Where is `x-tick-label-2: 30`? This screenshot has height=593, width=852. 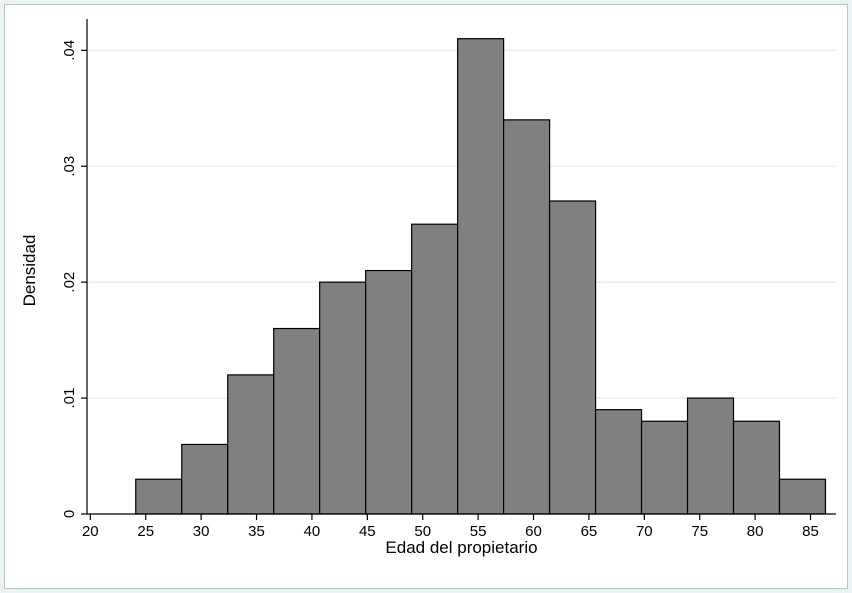
x-tick-label-2: 30 is located at coordinates (201, 531).